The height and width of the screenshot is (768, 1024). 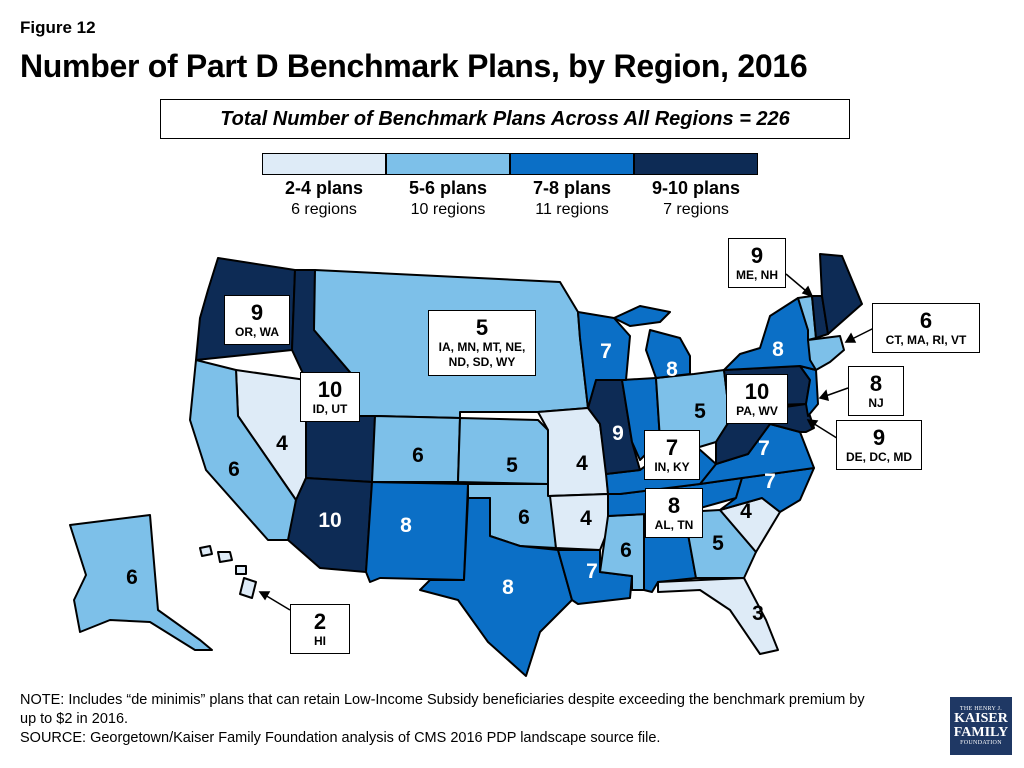 What do you see at coordinates (58, 27) in the screenshot?
I see `figure-label: Figure 12` at bounding box center [58, 27].